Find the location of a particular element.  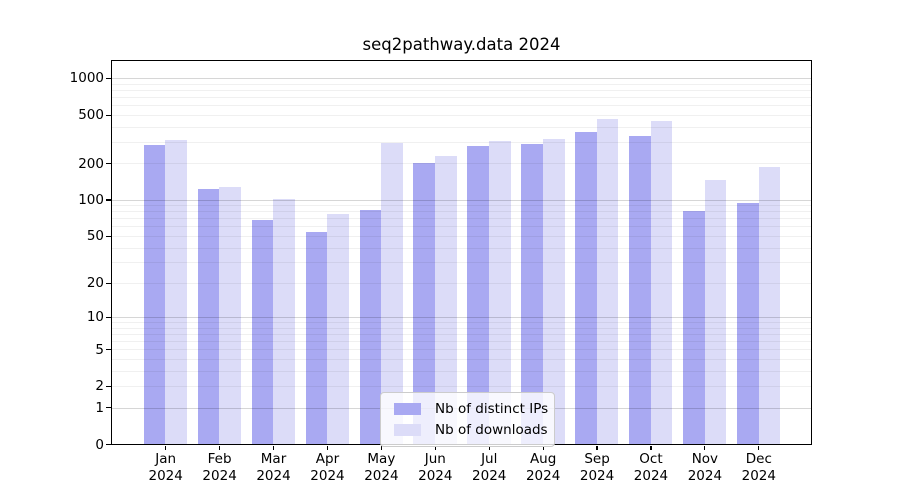

y-tick-label: 500 is located at coordinates (91, 115).